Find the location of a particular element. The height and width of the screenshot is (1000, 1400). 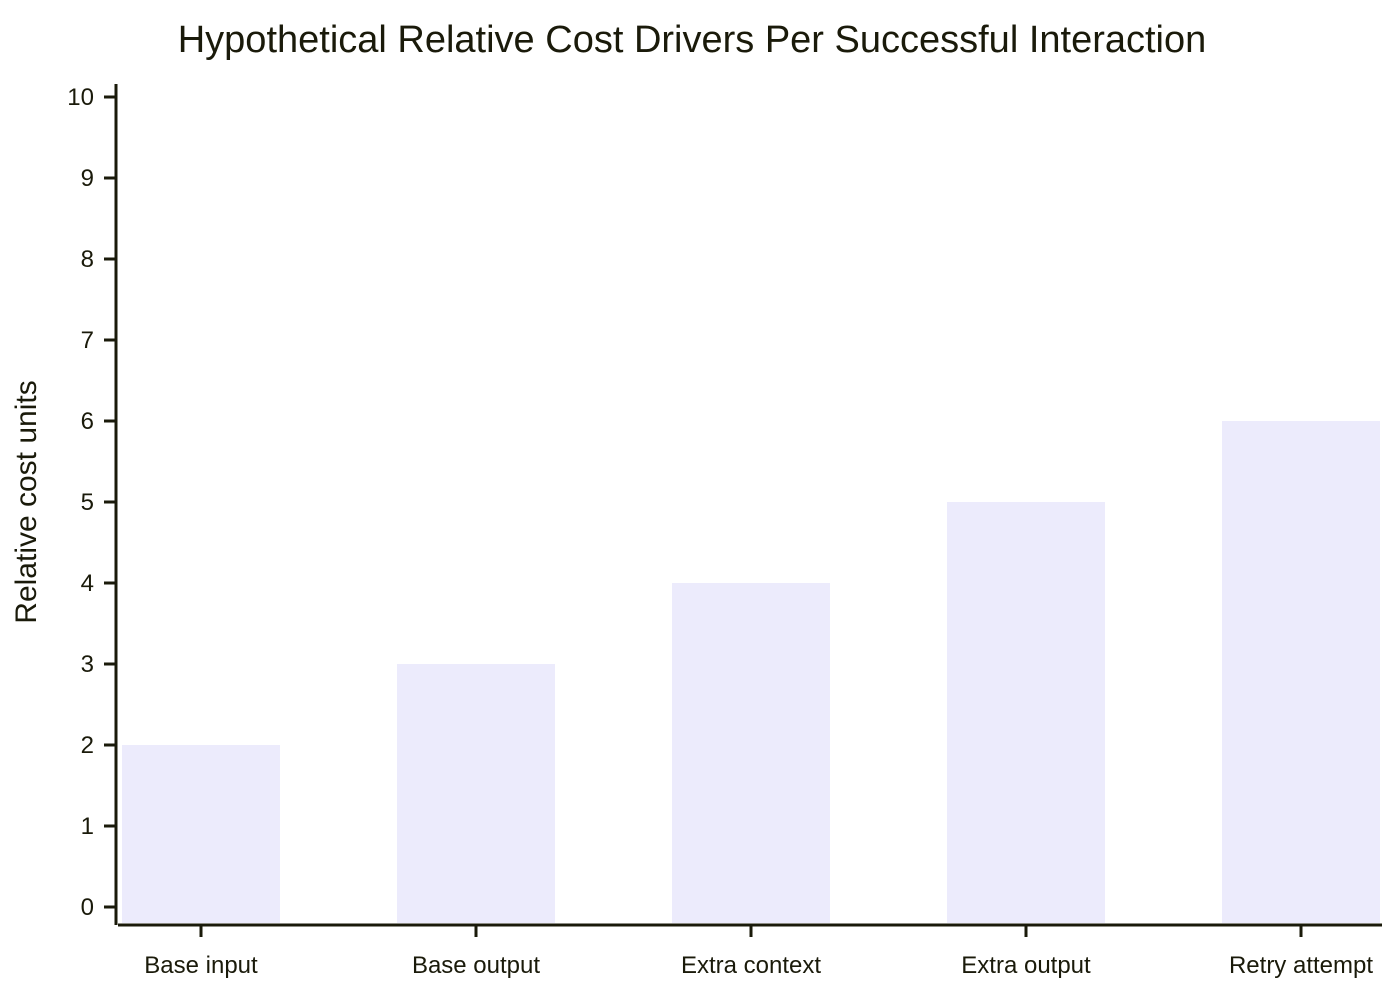

x-tick-label: Extra output is located at coordinates (1026, 965).